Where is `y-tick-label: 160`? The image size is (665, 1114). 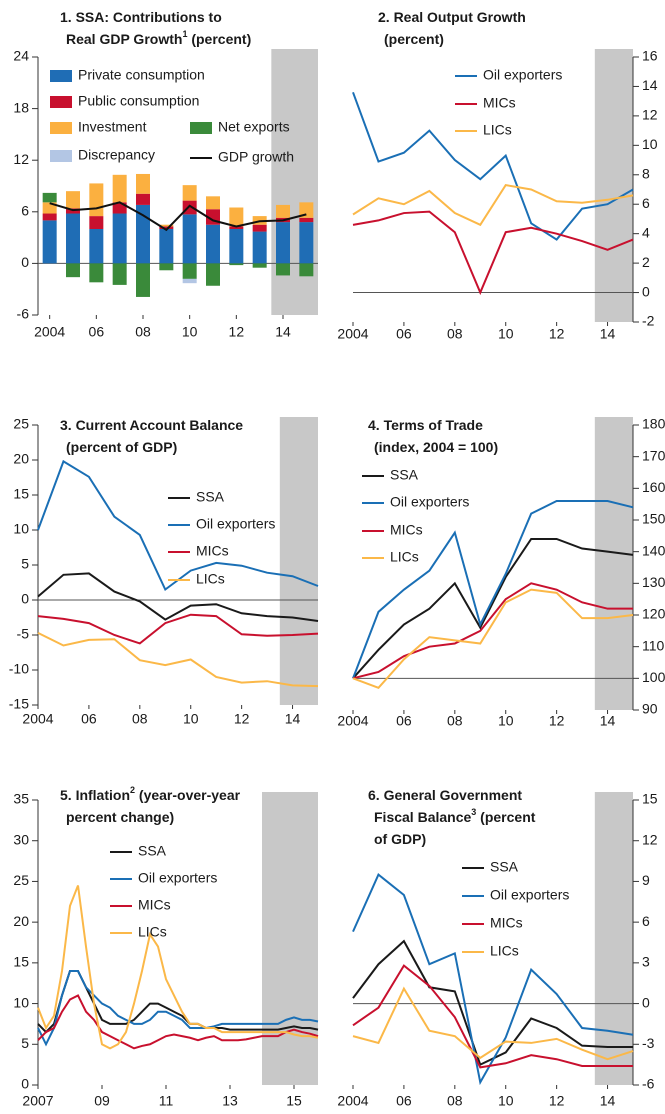
y-tick-label: 160 is located at coordinates (653, 487).